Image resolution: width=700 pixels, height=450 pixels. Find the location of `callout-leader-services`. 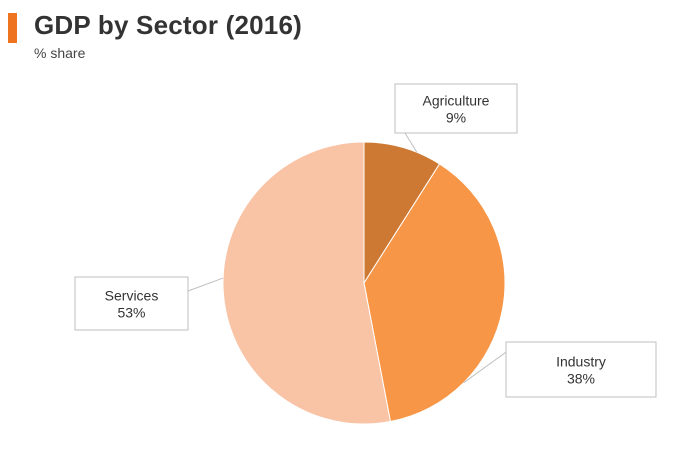

callout-leader-services is located at coordinates (205, 284).